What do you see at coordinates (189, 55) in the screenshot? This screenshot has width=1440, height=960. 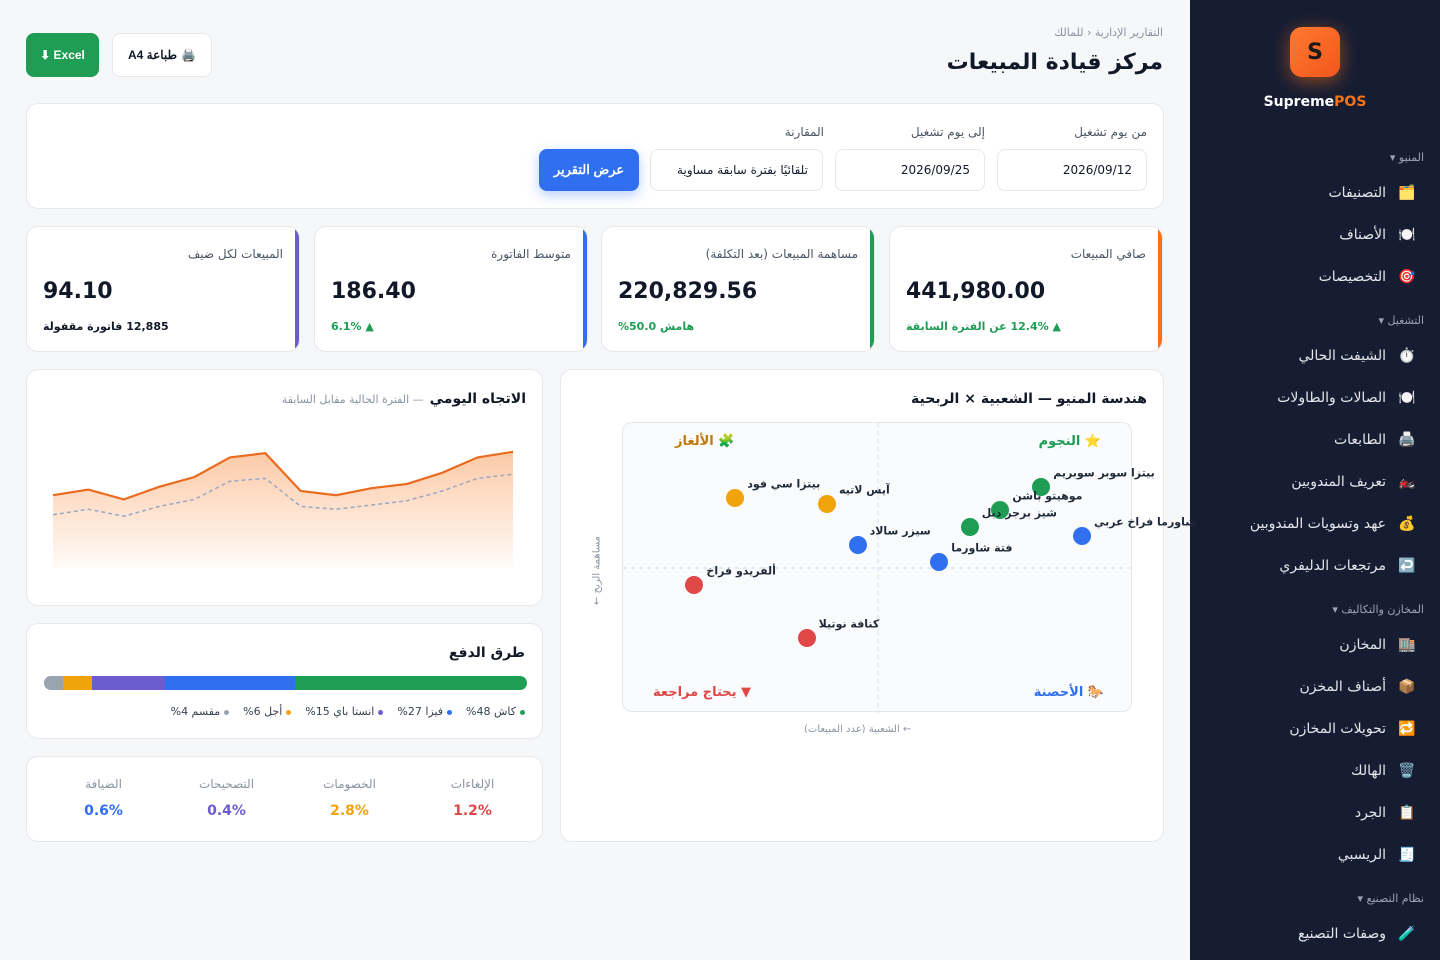 I see `printer-icon: 🖨️` at bounding box center [189, 55].